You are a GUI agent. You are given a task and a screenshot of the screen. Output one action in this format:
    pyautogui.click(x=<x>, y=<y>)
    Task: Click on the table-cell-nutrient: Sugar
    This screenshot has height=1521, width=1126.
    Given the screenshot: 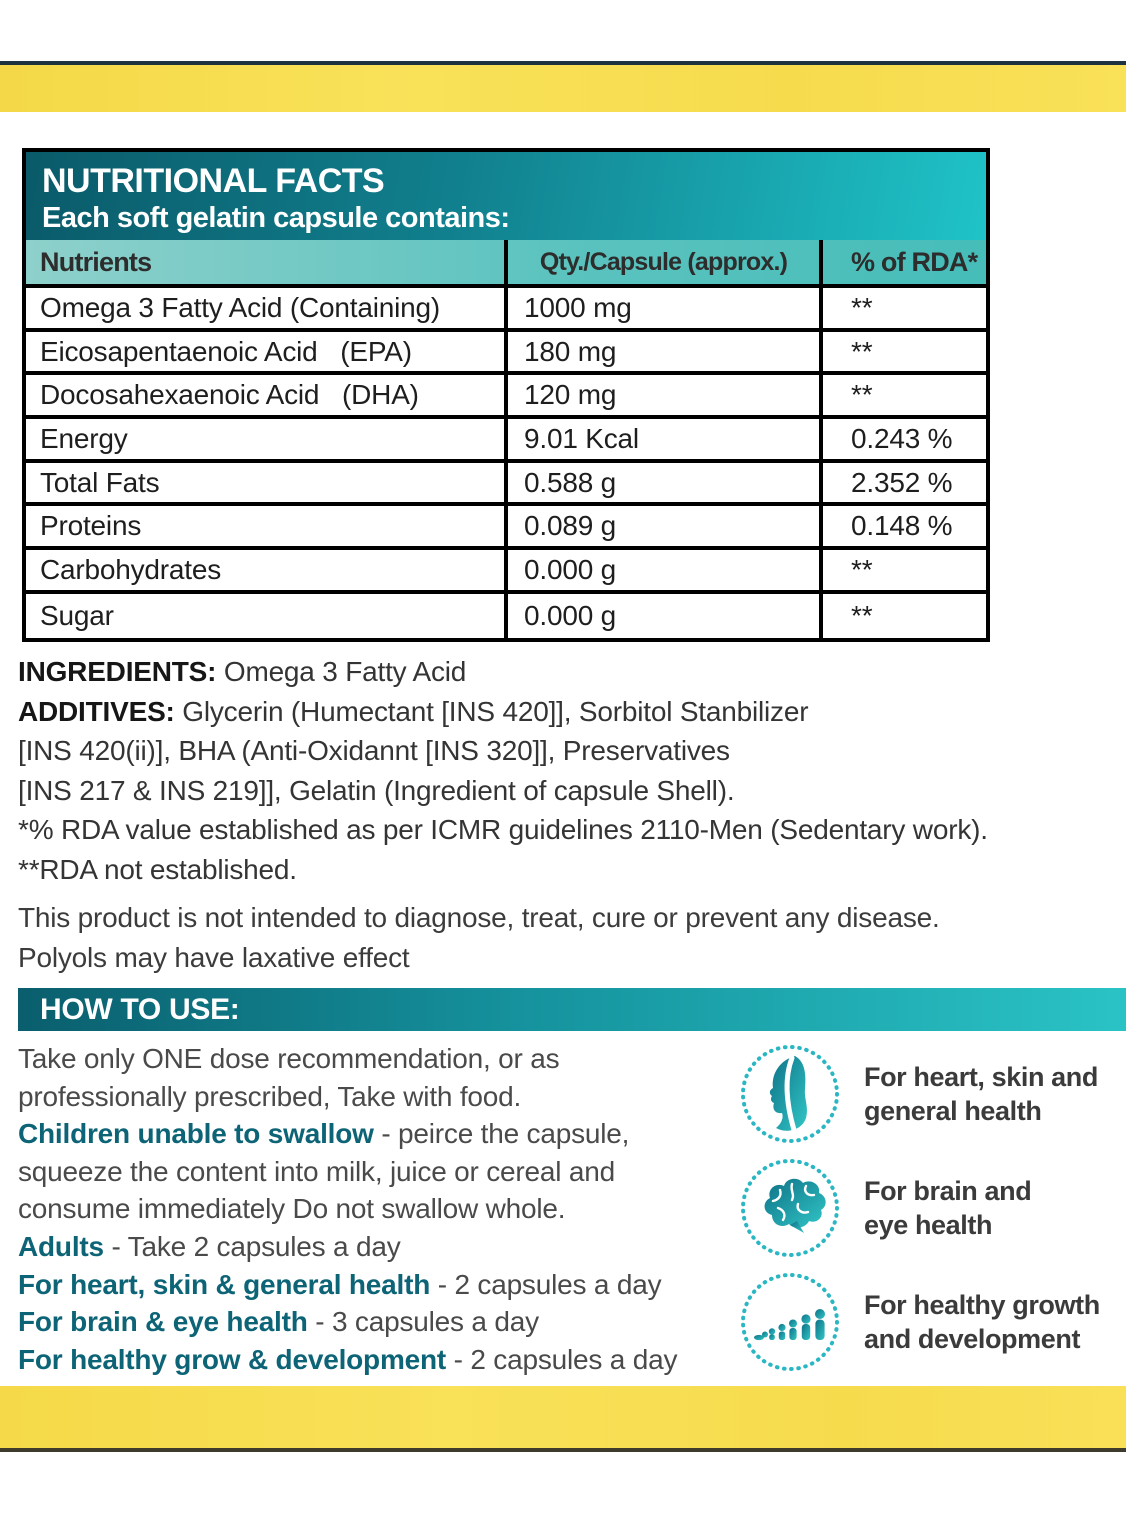 What is the action you would take?
    pyautogui.click(x=77, y=615)
    